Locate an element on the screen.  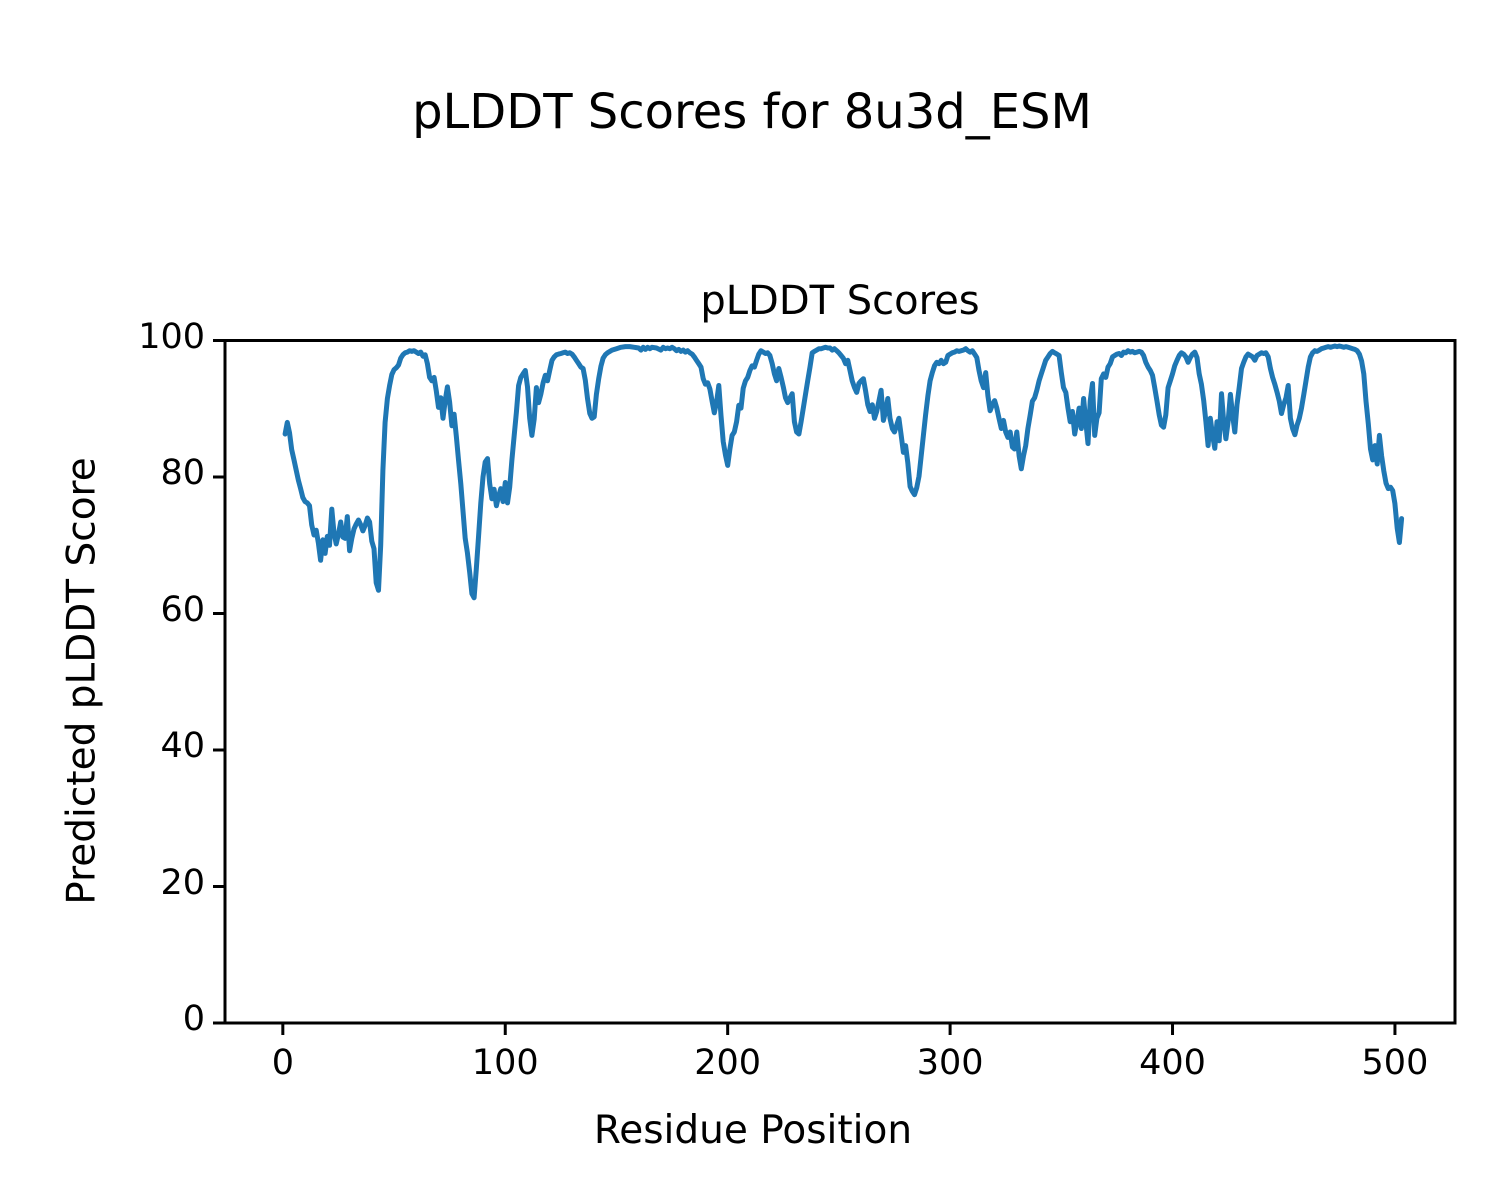
x-tick-label: 400 is located at coordinates (1172, 1063).